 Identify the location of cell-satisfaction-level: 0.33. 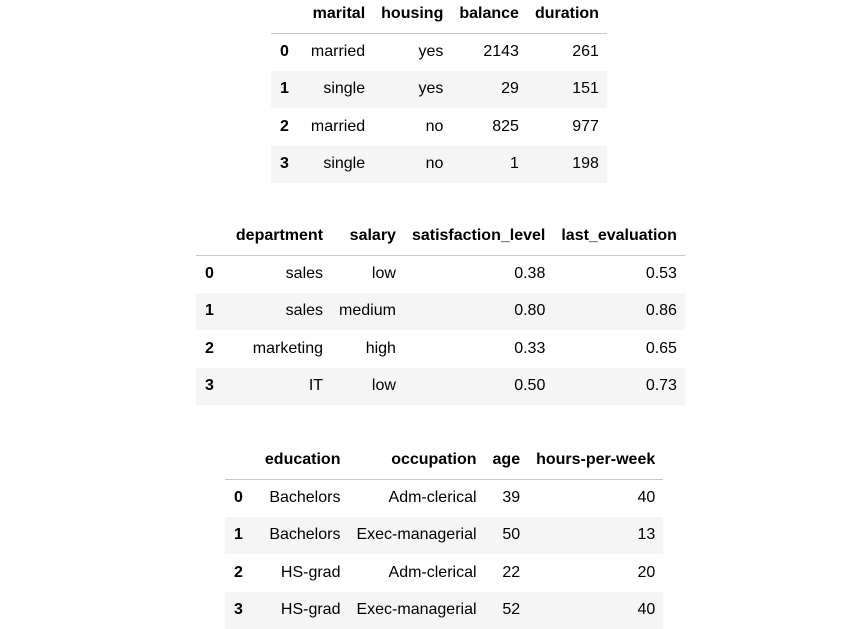
(530, 348).